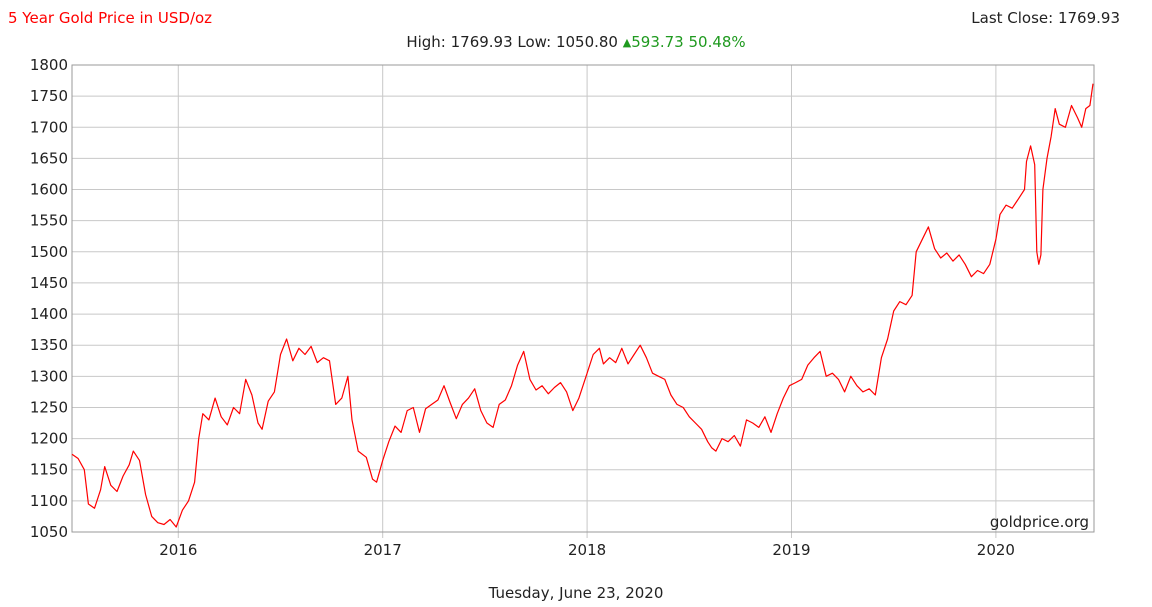 The image size is (1152, 607). Describe the element at coordinates (49, 158) in the screenshot. I see `y-tick-label: 1650` at that location.